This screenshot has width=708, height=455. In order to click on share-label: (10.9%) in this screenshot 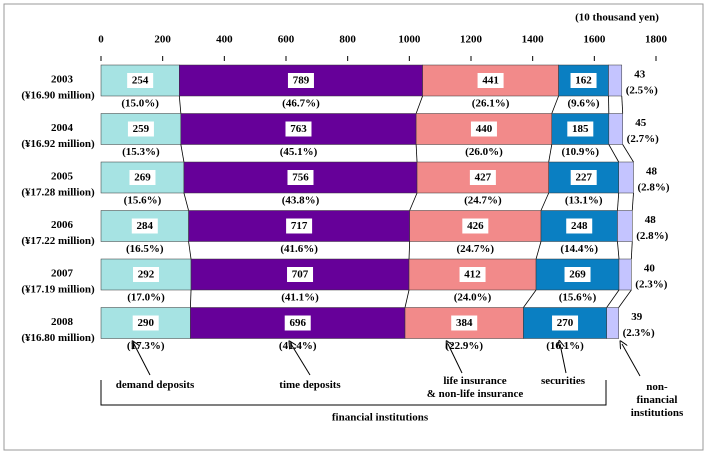, I will do `click(581, 152)`.